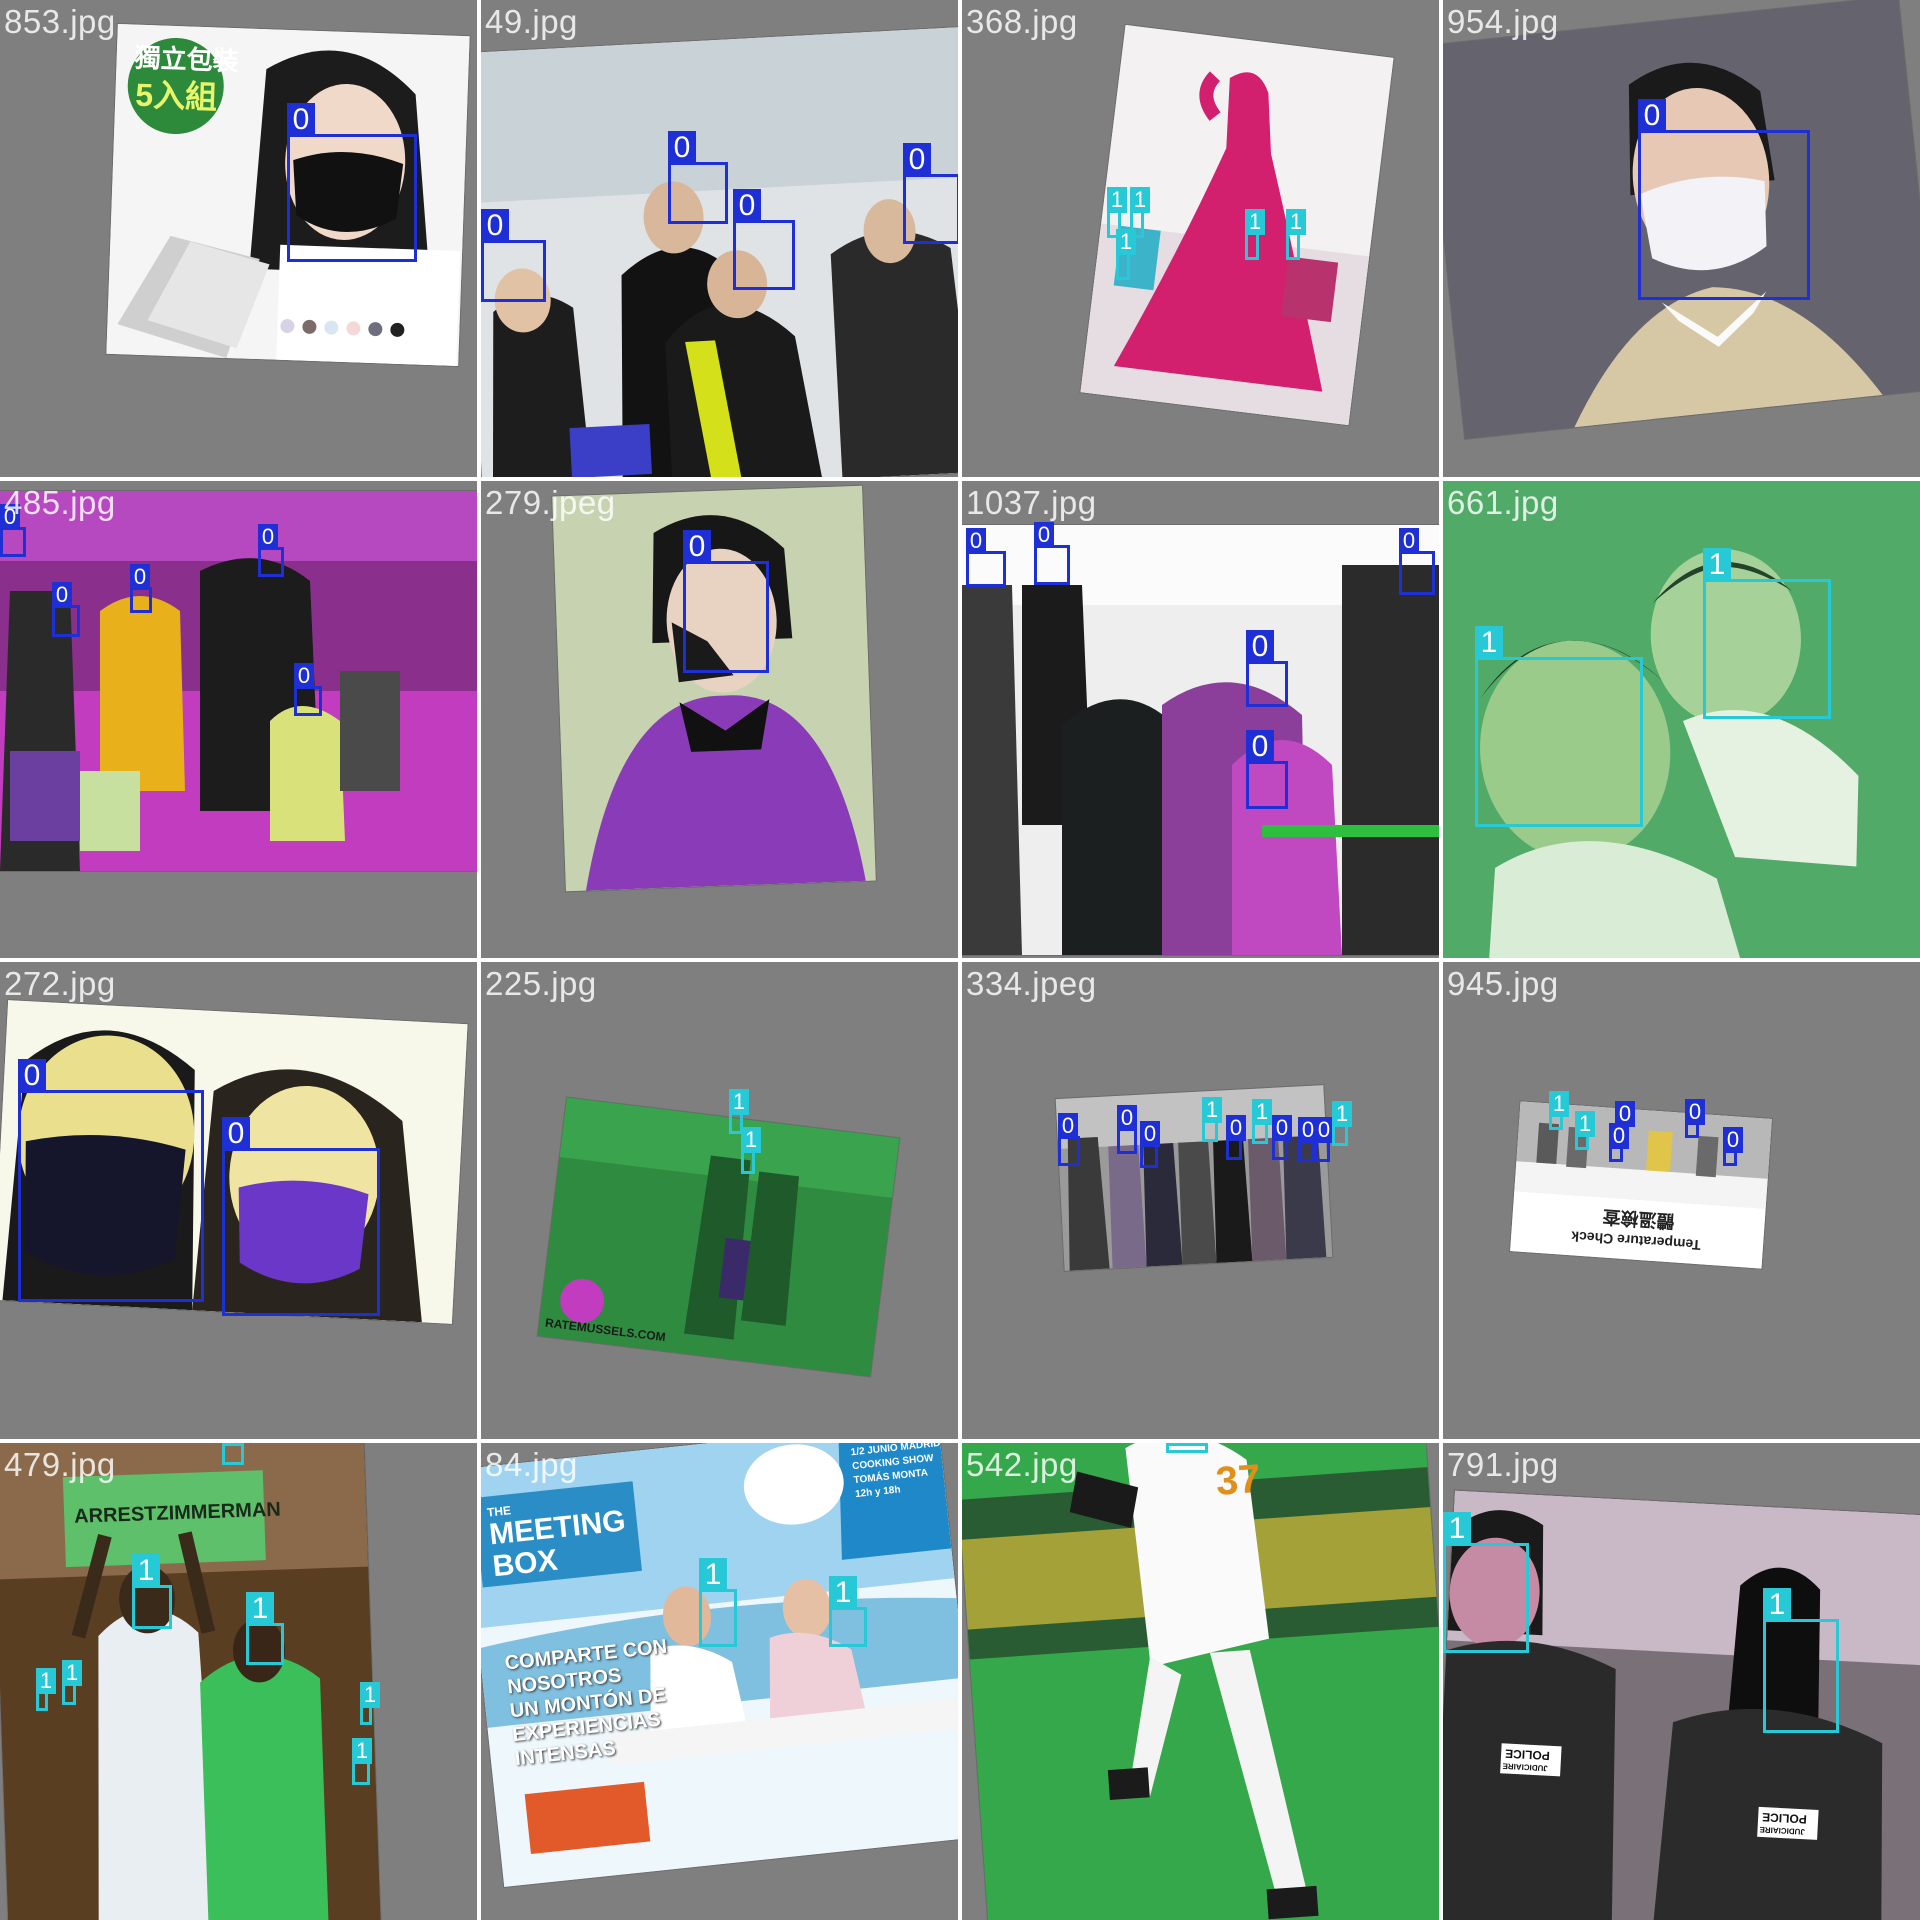  I want to click on statue-with-crowd-image, so click(1237, 225).